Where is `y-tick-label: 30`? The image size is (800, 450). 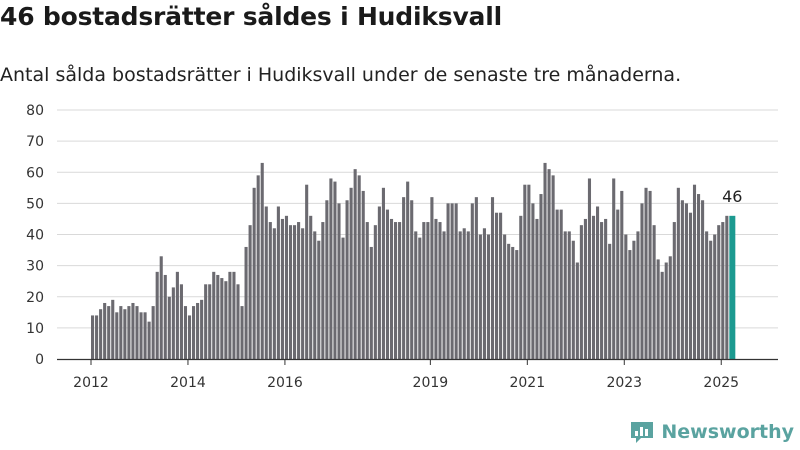 y-tick-label: 30 is located at coordinates (35, 267).